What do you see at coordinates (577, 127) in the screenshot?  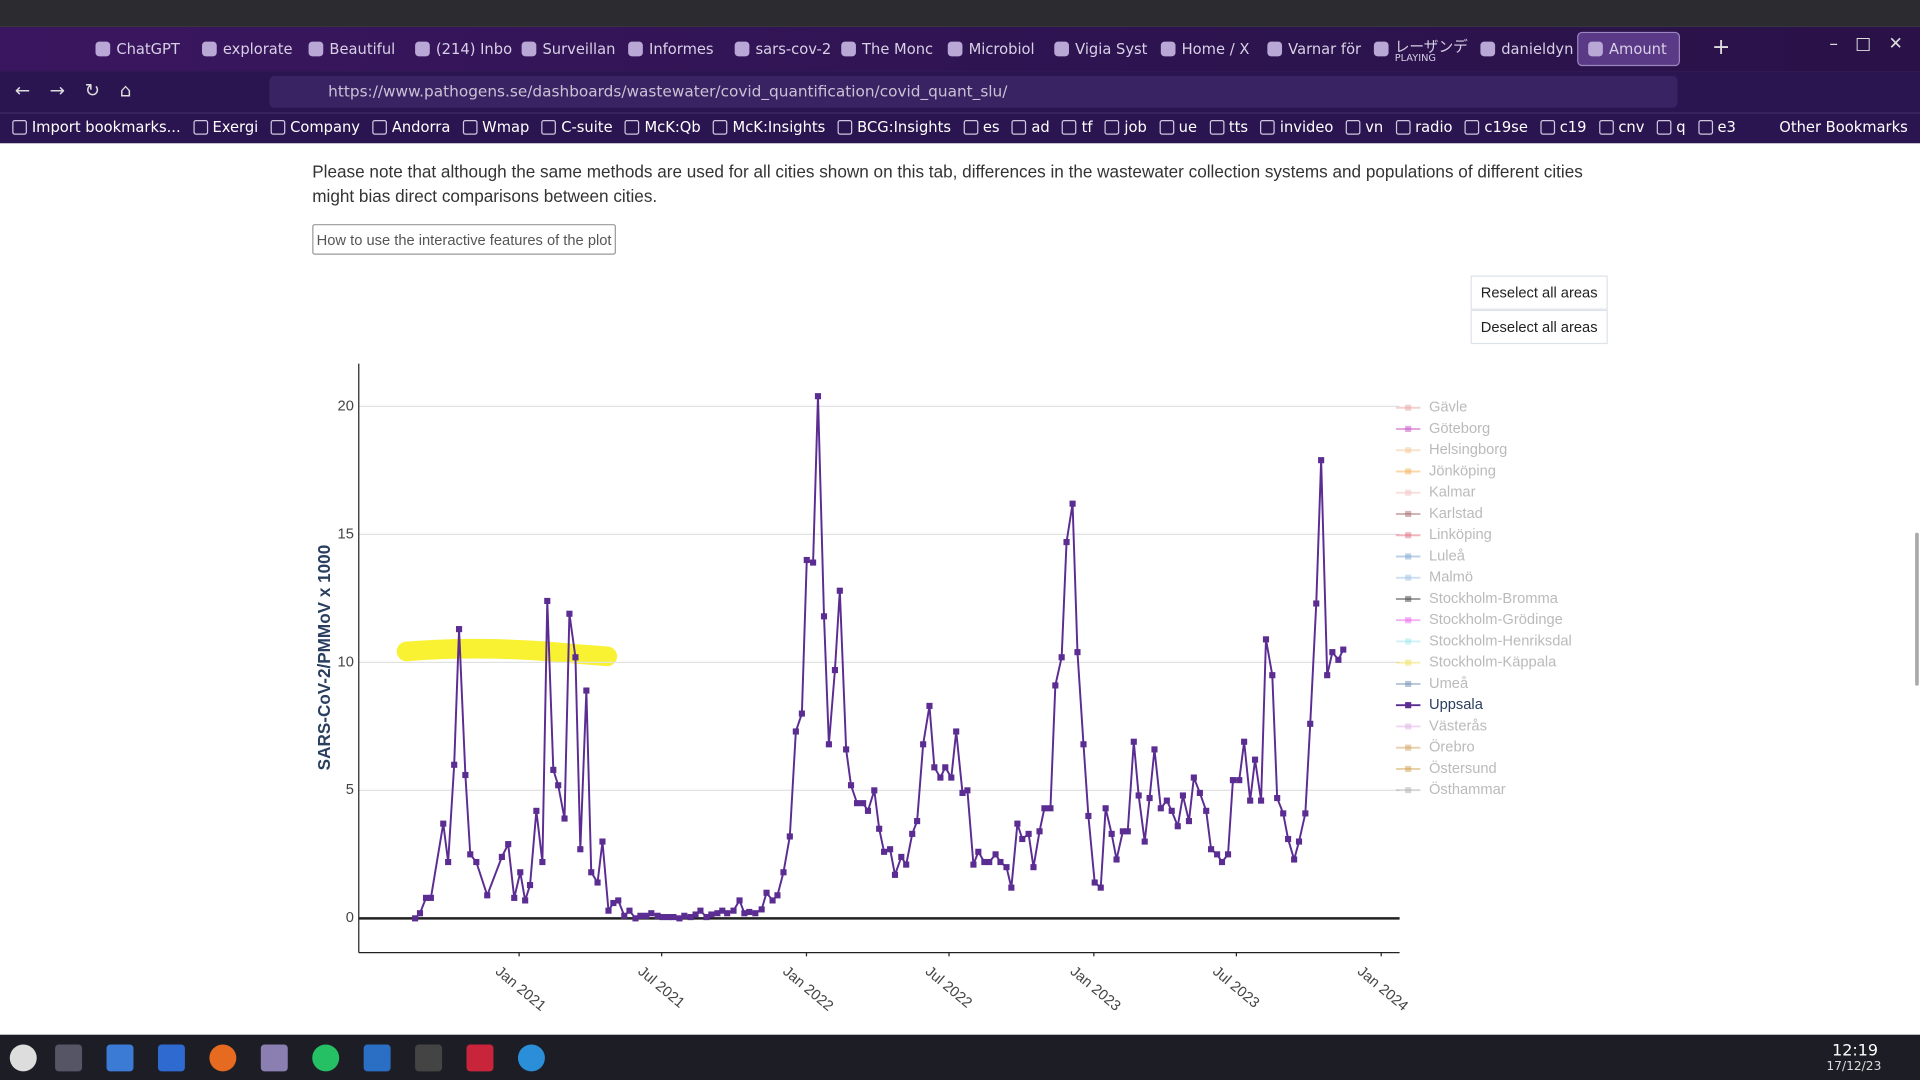 I see `bookmark: C-suite` at bounding box center [577, 127].